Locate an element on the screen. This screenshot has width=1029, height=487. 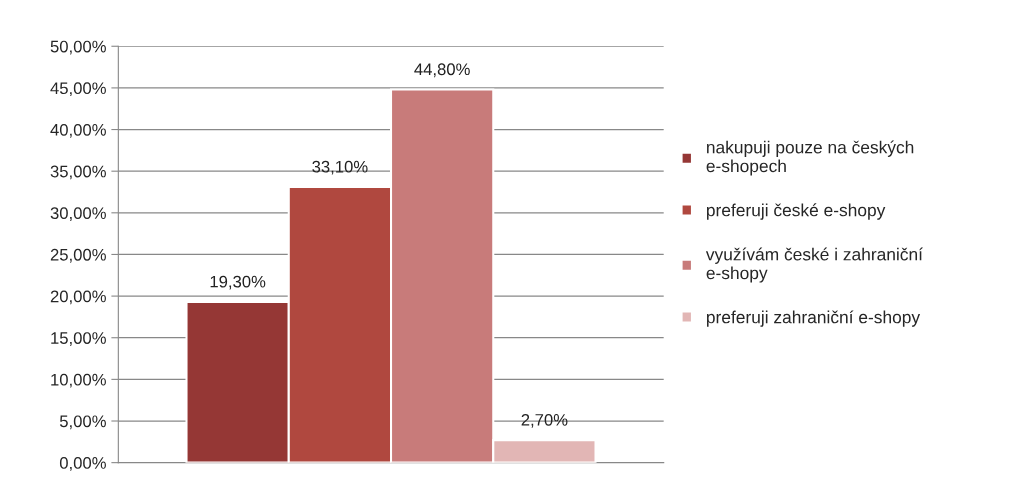
y-tick-label: 15,00% is located at coordinates (78, 339).